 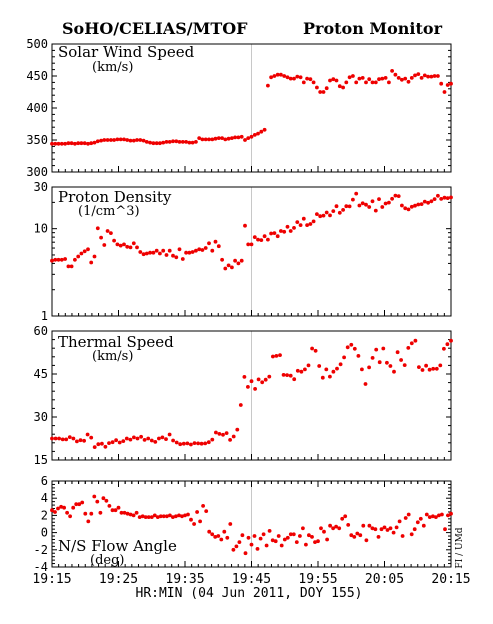 What do you see at coordinates (37, 44) in the screenshot?
I see `y-tick-label: 500` at bounding box center [37, 44].